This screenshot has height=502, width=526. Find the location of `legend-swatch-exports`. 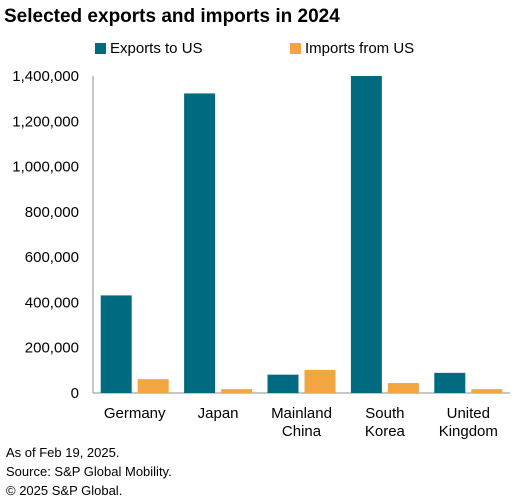

legend-swatch-exports is located at coordinates (100, 48).